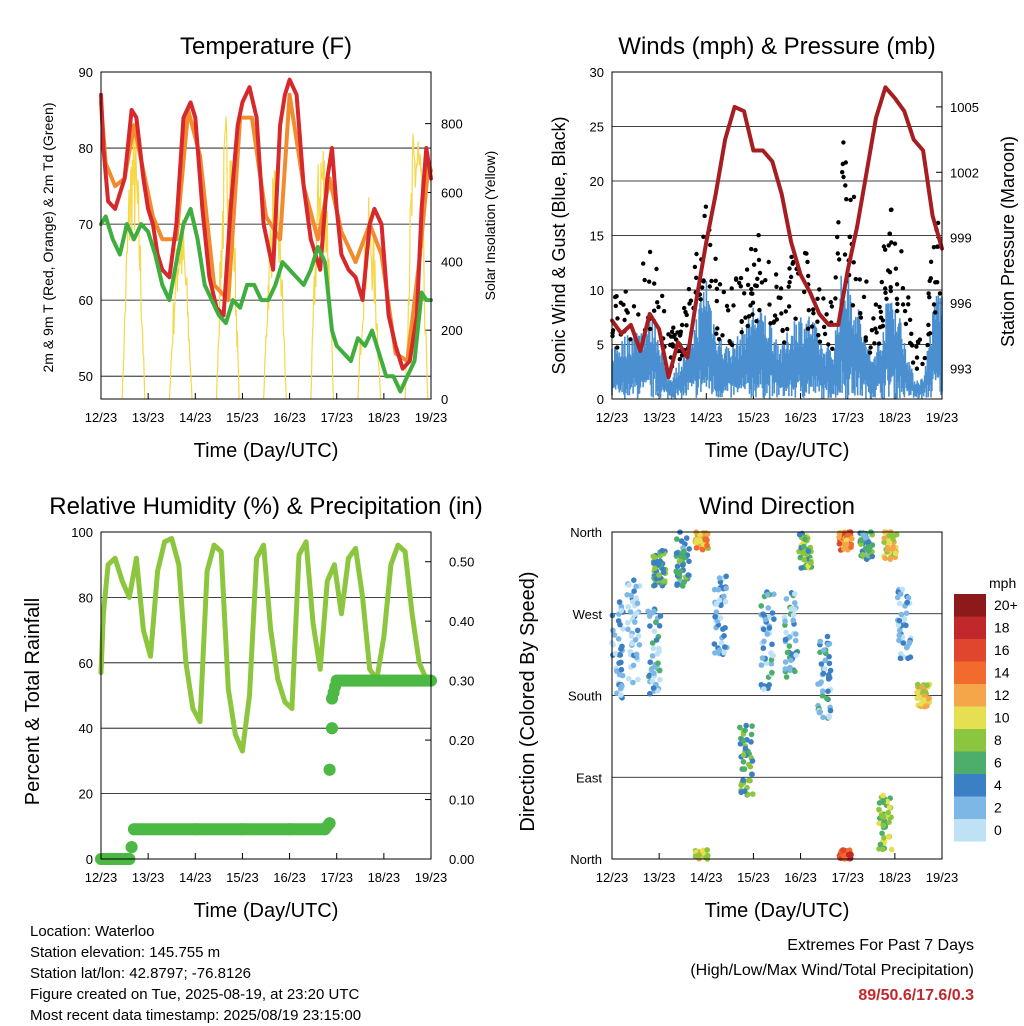  What do you see at coordinates (86, 663) in the screenshot?
I see `y-tick-label: 60` at bounding box center [86, 663].